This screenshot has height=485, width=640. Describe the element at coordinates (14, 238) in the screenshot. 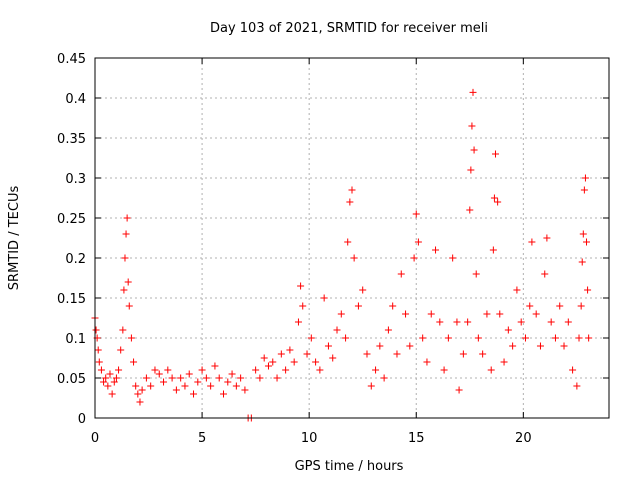

I see `y-axis-label: SRMTID / TECUs` at that location.